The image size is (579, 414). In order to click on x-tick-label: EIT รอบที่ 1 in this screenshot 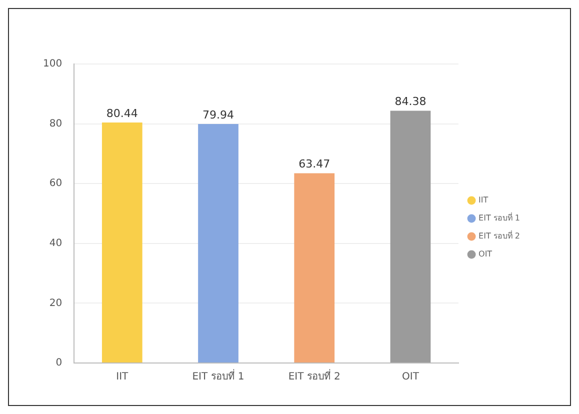, I will do `click(218, 375)`.